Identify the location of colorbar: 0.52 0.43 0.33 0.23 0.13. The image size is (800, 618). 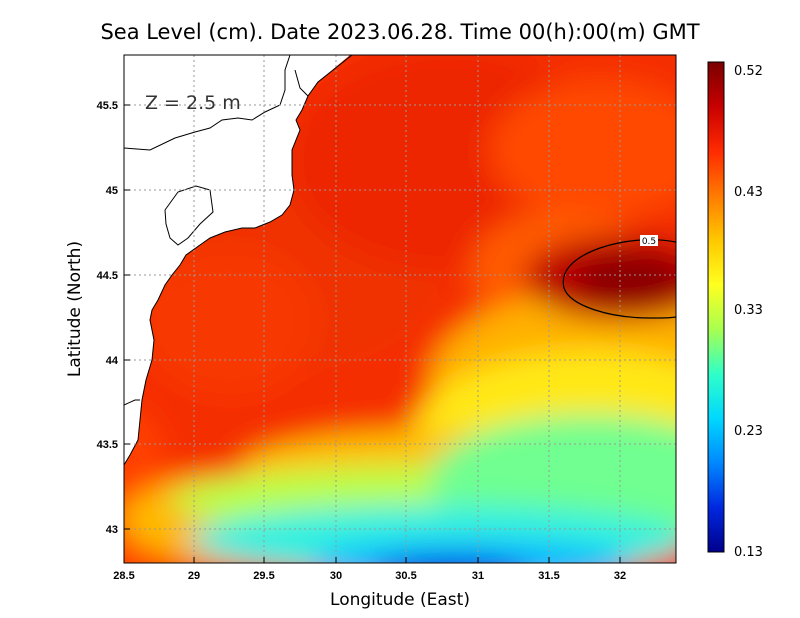
(735, 310).